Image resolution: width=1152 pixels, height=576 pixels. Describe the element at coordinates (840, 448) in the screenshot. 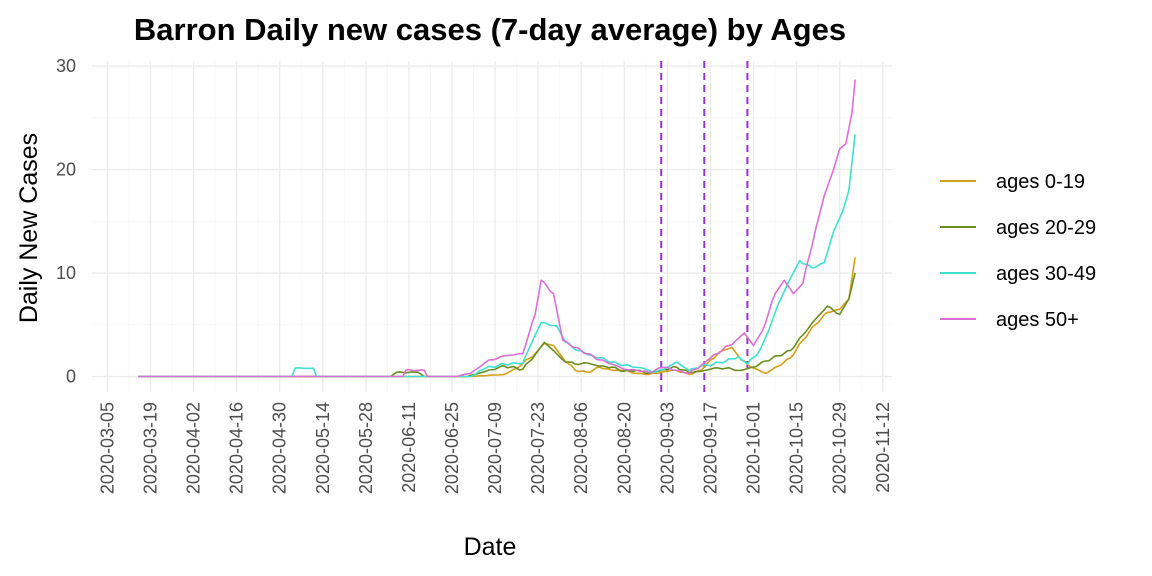

I see `x-tick-label: 2020-10-29` at that location.